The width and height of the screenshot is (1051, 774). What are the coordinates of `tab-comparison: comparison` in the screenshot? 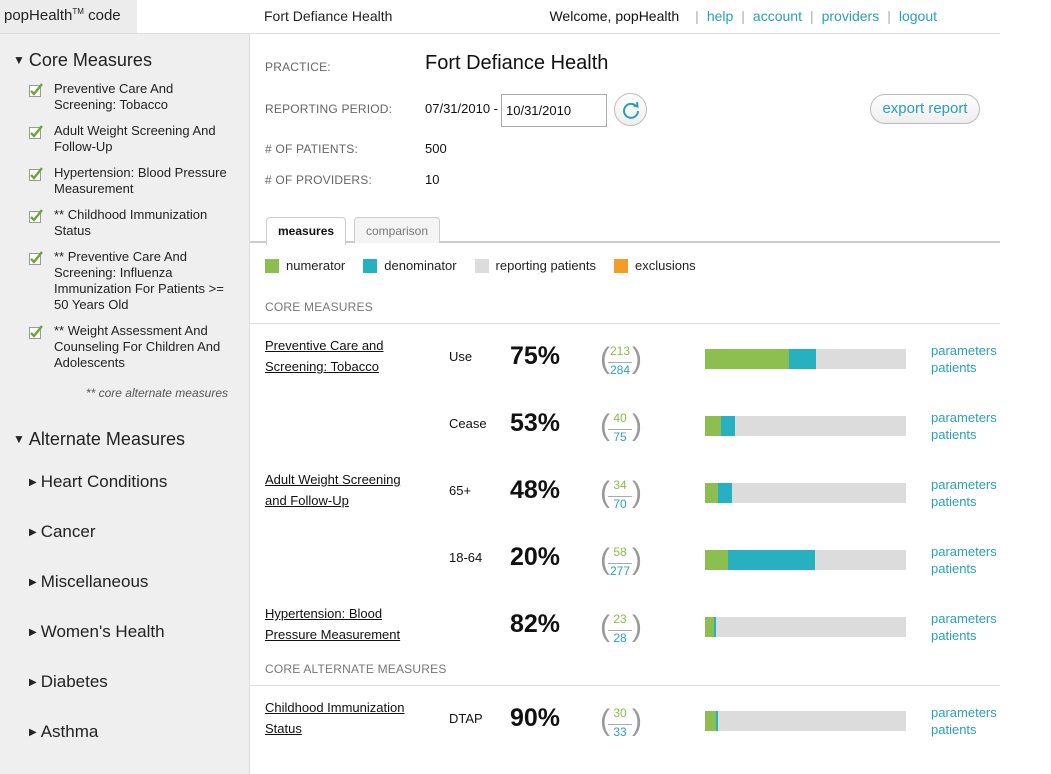 It's located at (397, 230).